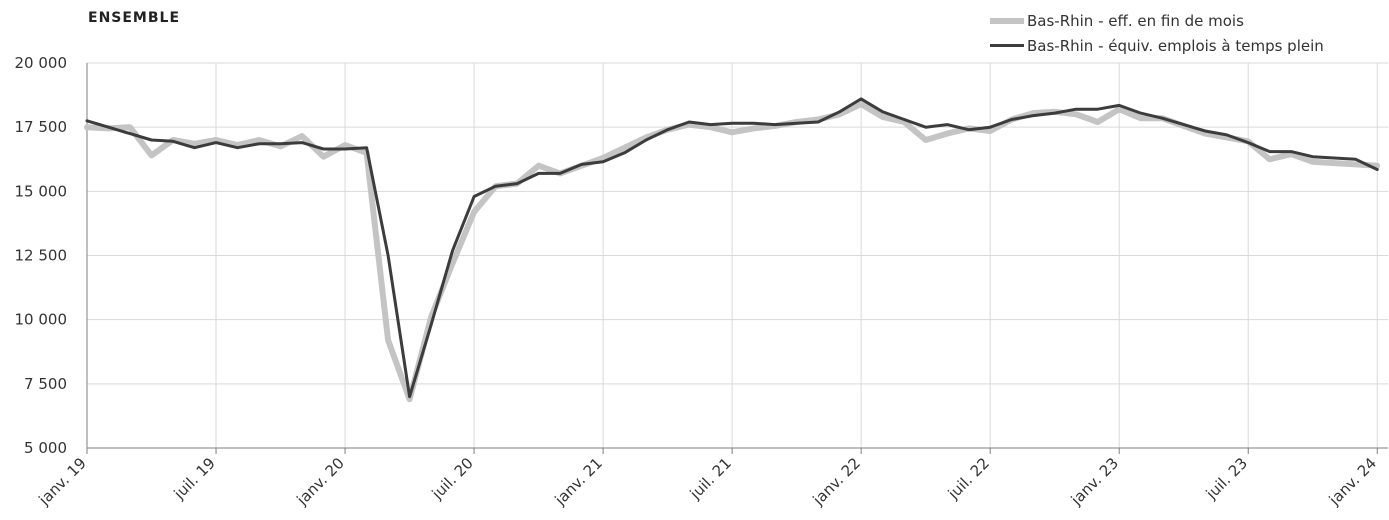 The image size is (1389, 520). Describe the element at coordinates (45, 384) in the screenshot. I see `y-tick-label: 7 500` at that location.